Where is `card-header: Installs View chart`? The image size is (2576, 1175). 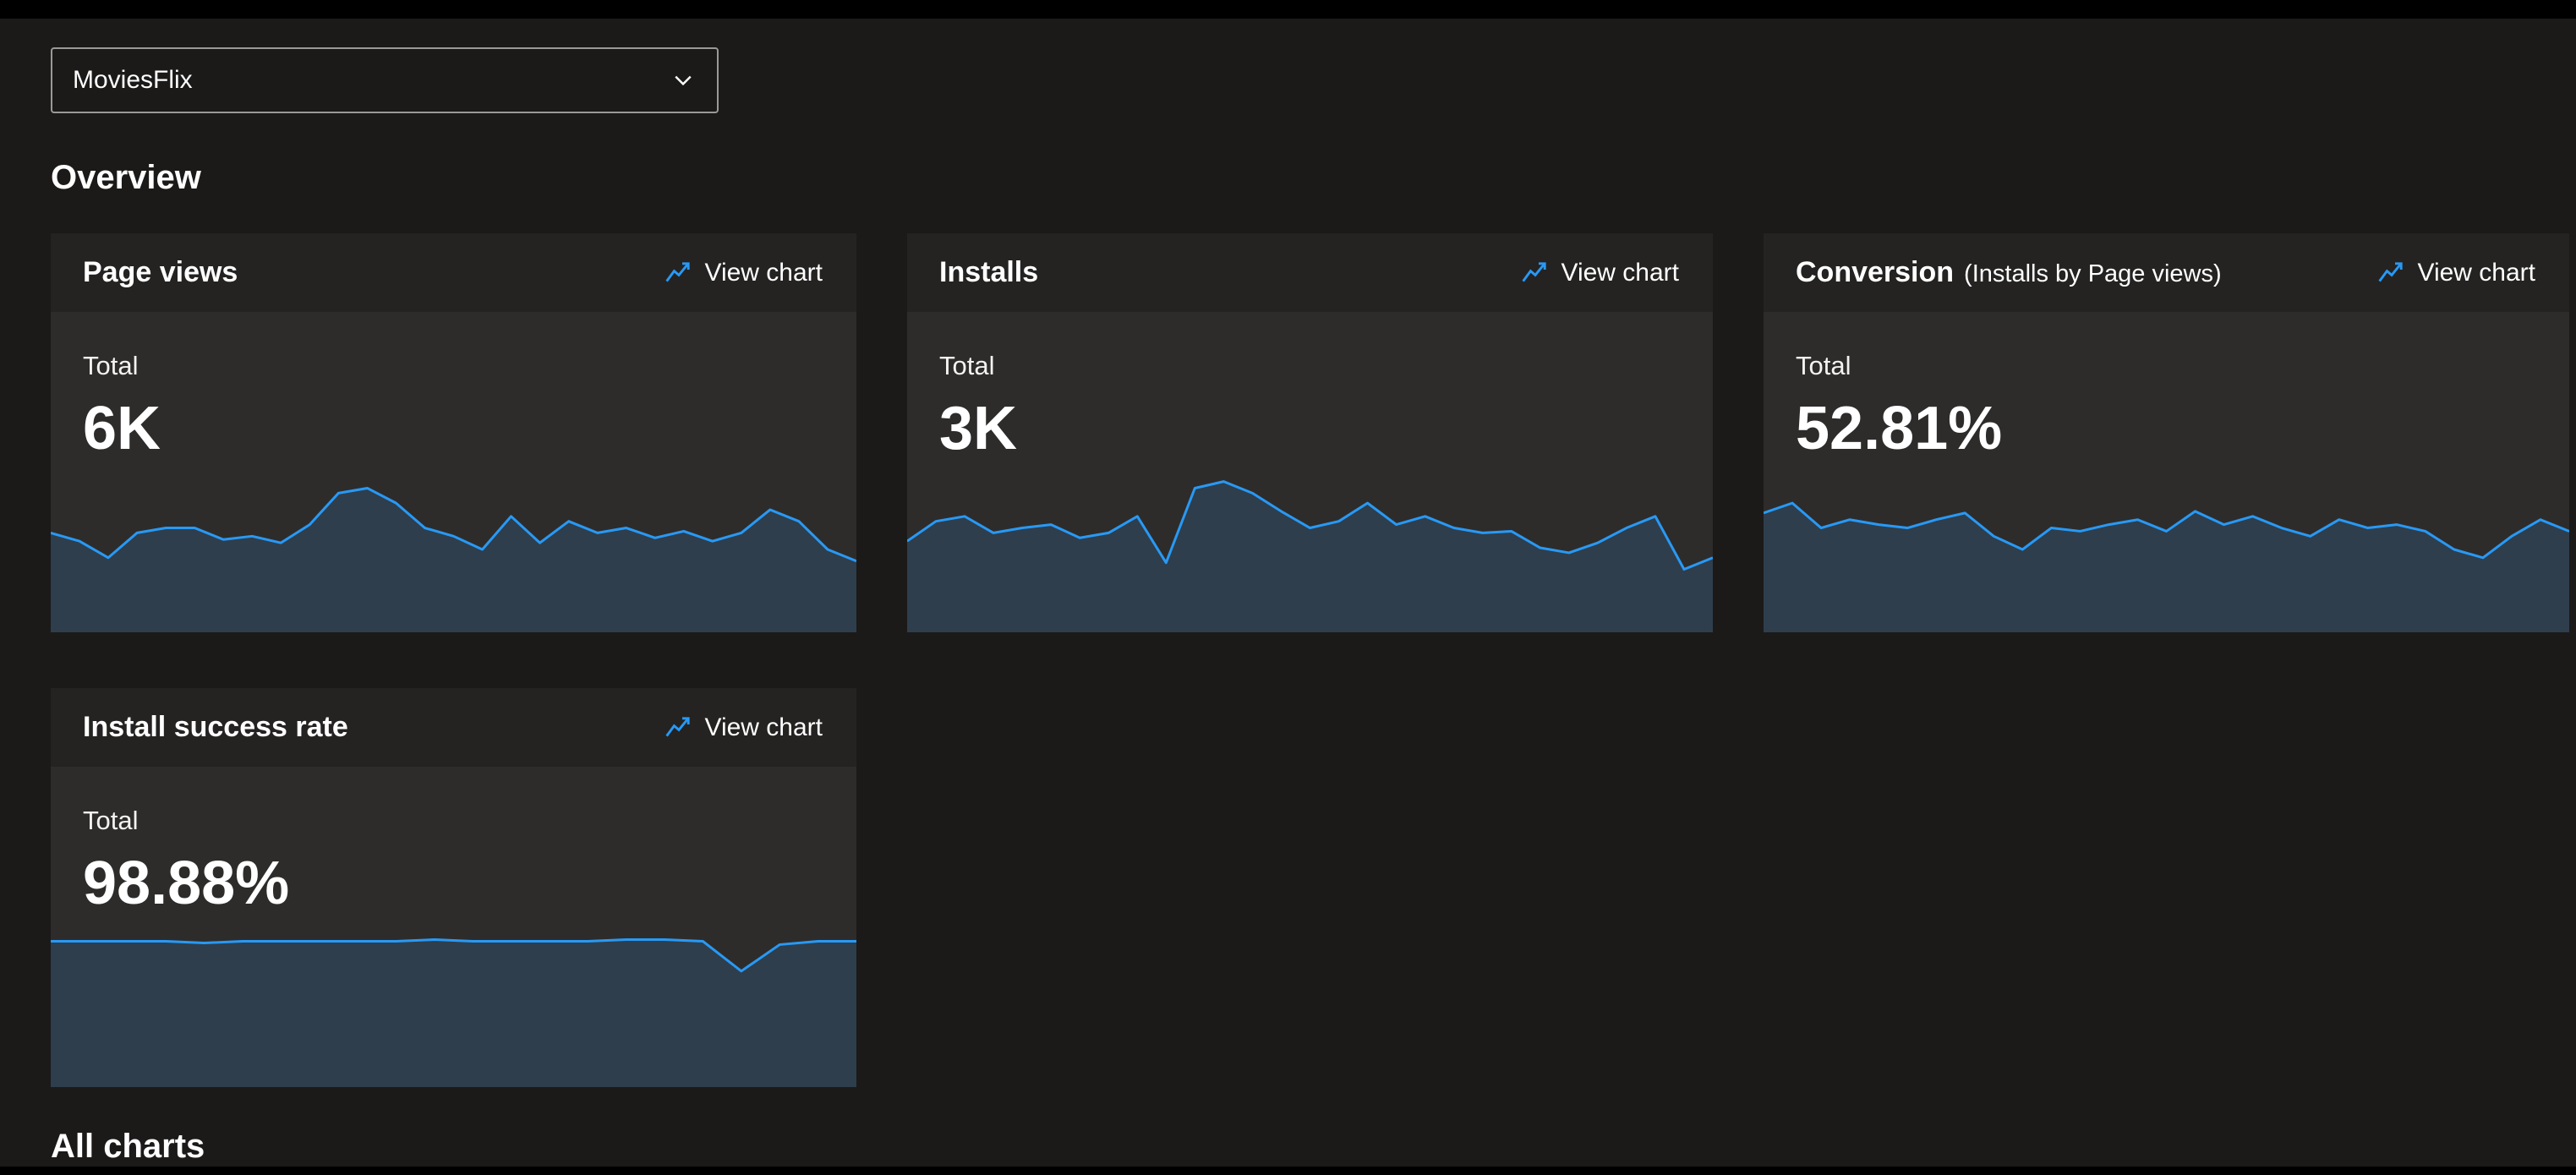 card-header: Installs View chart is located at coordinates (1310, 272).